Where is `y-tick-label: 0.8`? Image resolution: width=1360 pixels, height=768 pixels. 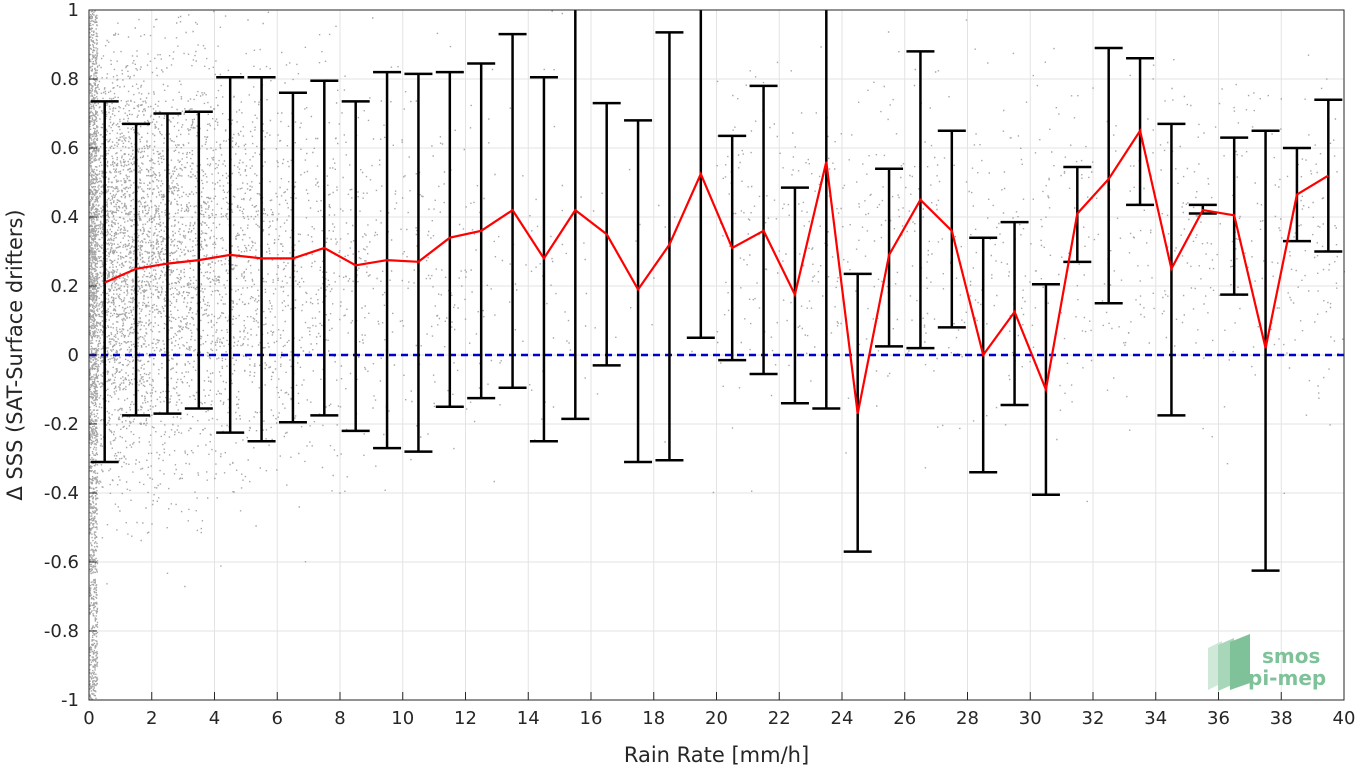 y-tick-label: 0.8 is located at coordinates (64, 79).